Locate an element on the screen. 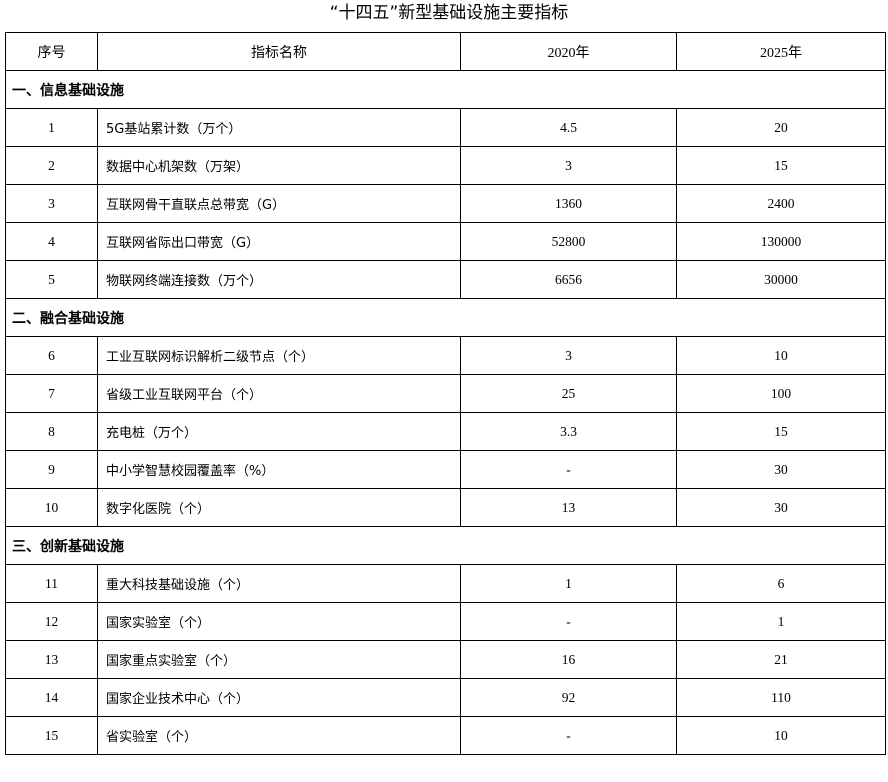 This screenshot has height=782, width=888. cell-2020: 4.5 is located at coordinates (568, 127).